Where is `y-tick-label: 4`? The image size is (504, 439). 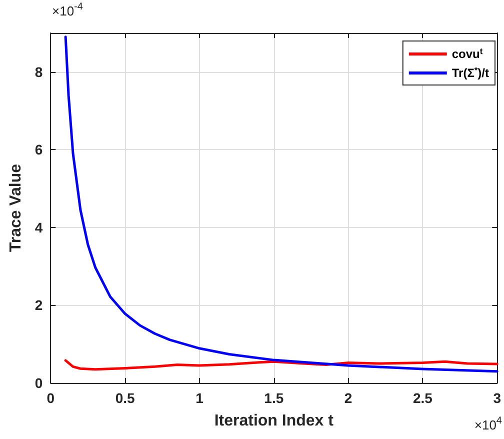 y-tick-label: 4 is located at coordinates (38, 227).